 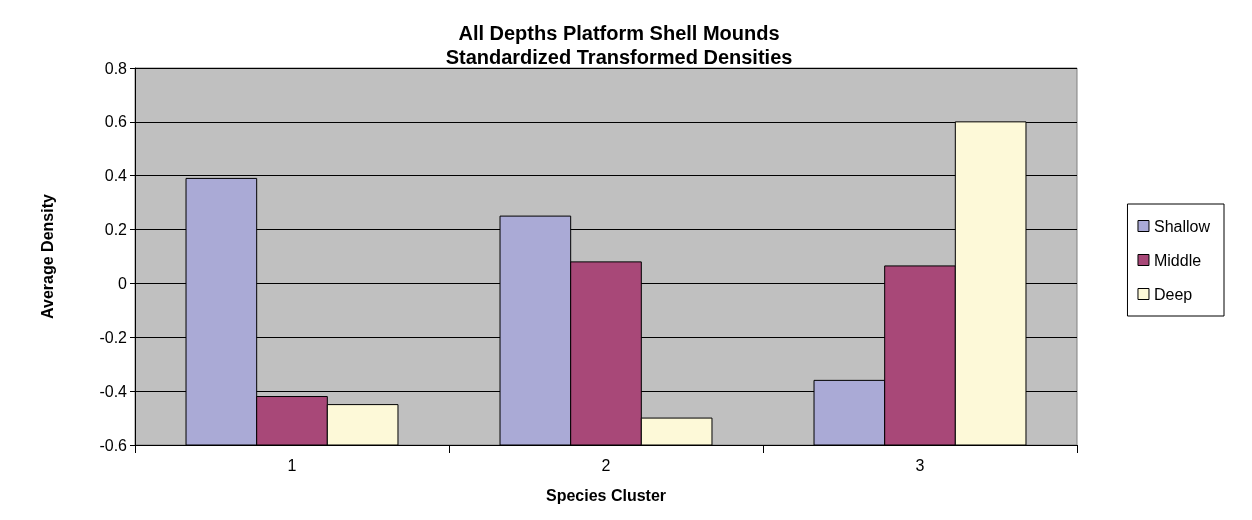 I want to click on chart-title: All Depths Platform Shell Mounds Standardized Transformed Densities, so click(x=619, y=45).